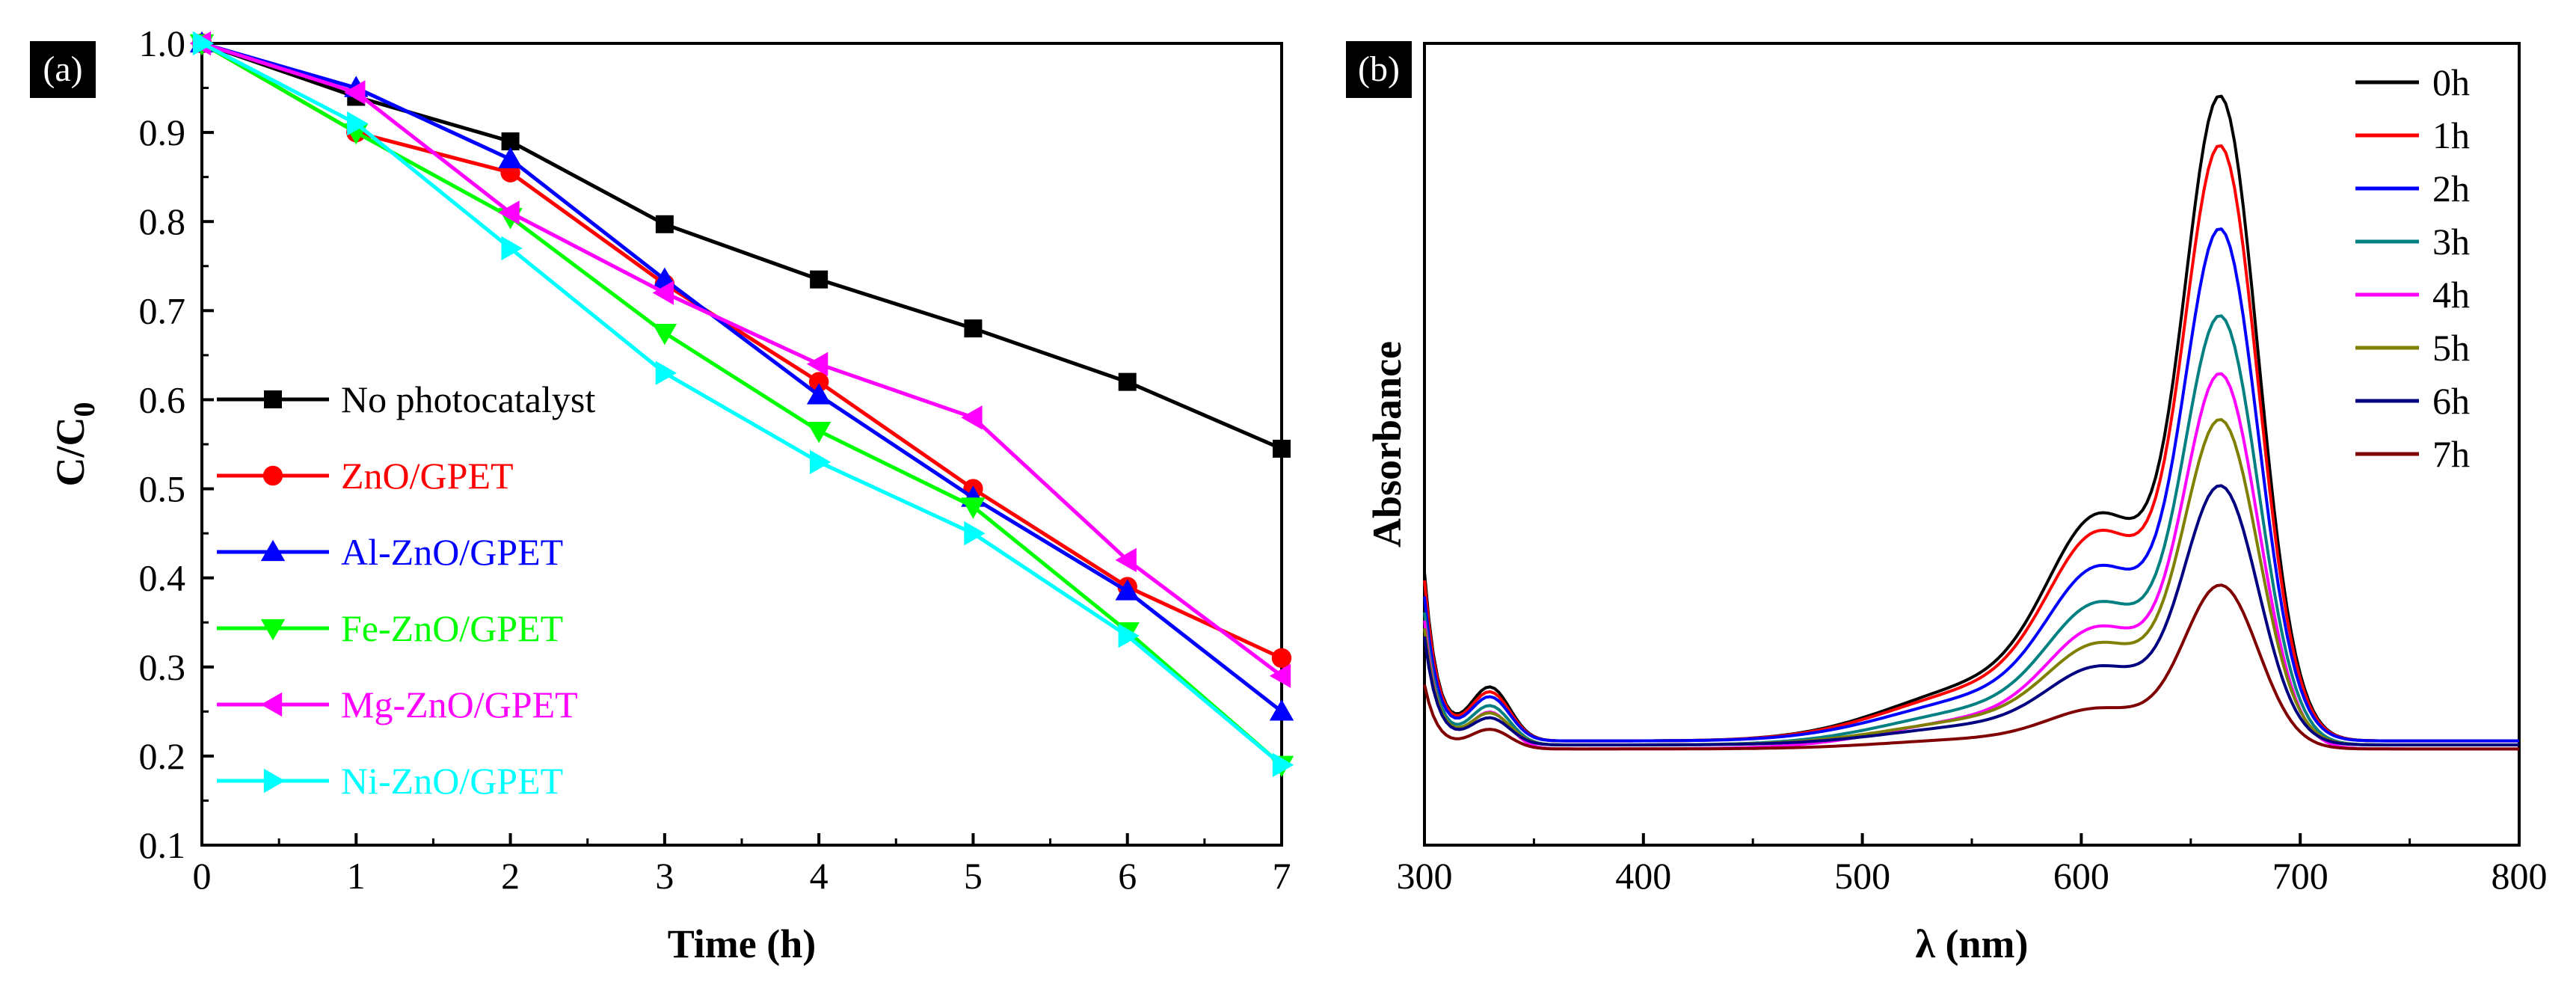  I want to click on legend-label: ZnO/GPET, so click(427, 476).